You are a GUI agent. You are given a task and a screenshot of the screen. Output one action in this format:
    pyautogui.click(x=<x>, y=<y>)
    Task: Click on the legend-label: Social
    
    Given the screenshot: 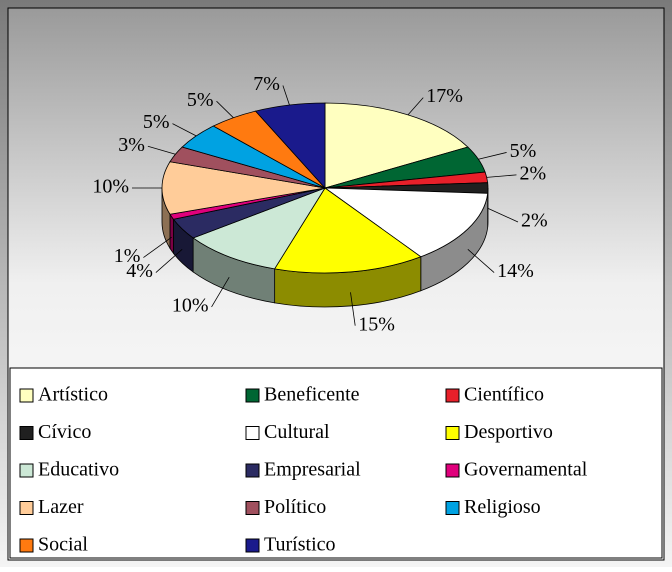 What is the action you would take?
    pyautogui.click(x=63, y=545)
    